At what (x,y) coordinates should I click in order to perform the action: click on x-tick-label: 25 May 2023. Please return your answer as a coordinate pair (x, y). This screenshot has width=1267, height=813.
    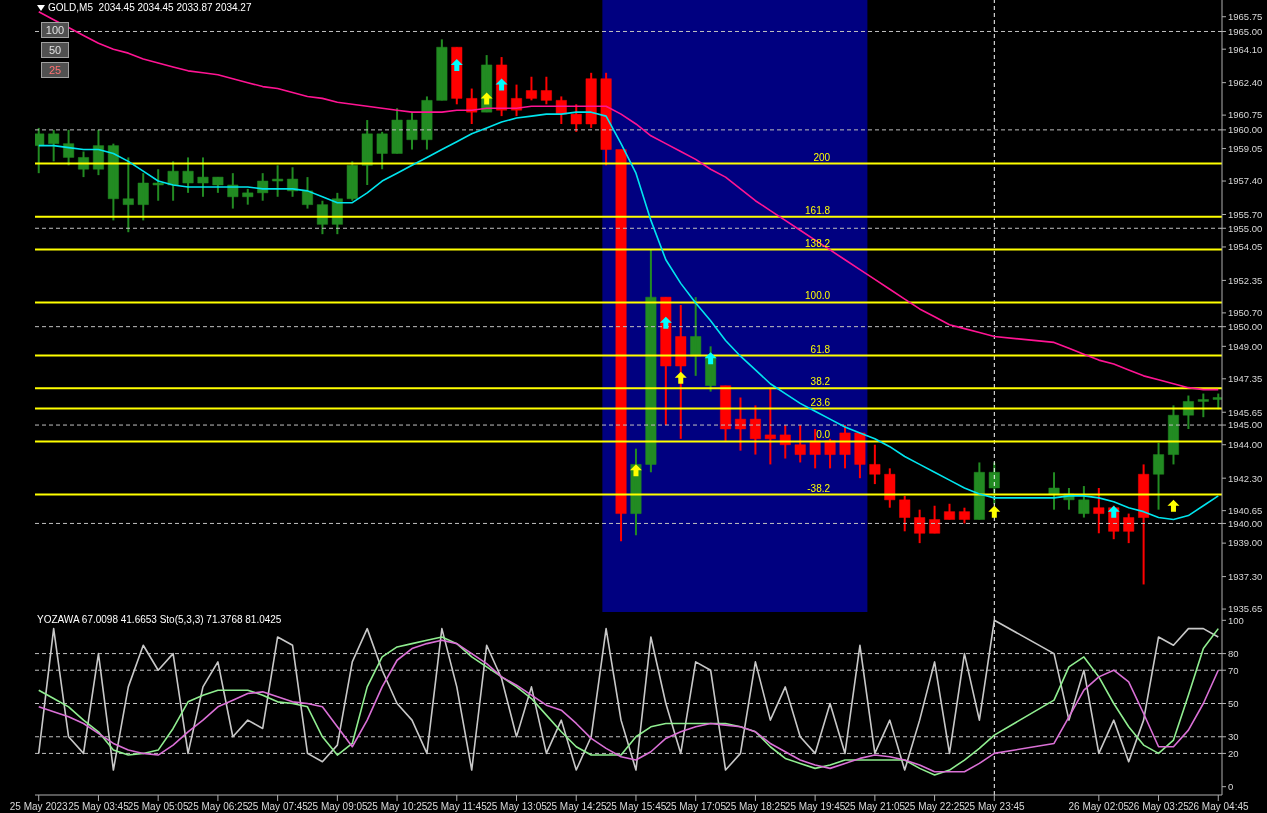
    Looking at the image, I should click on (39, 807).